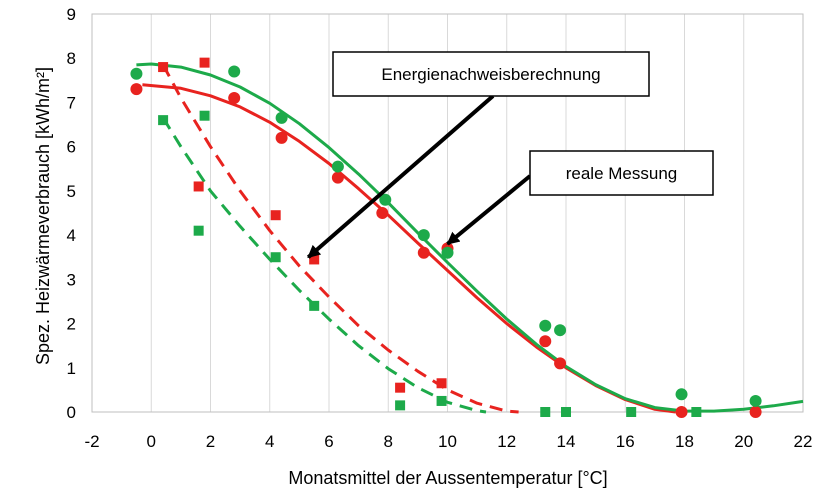 This screenshot has width=838, height=496. What do you see at coordinates (91, 441) in the screenshot?
I see `x-tick-label: -2` at bounding box center [91, 441].